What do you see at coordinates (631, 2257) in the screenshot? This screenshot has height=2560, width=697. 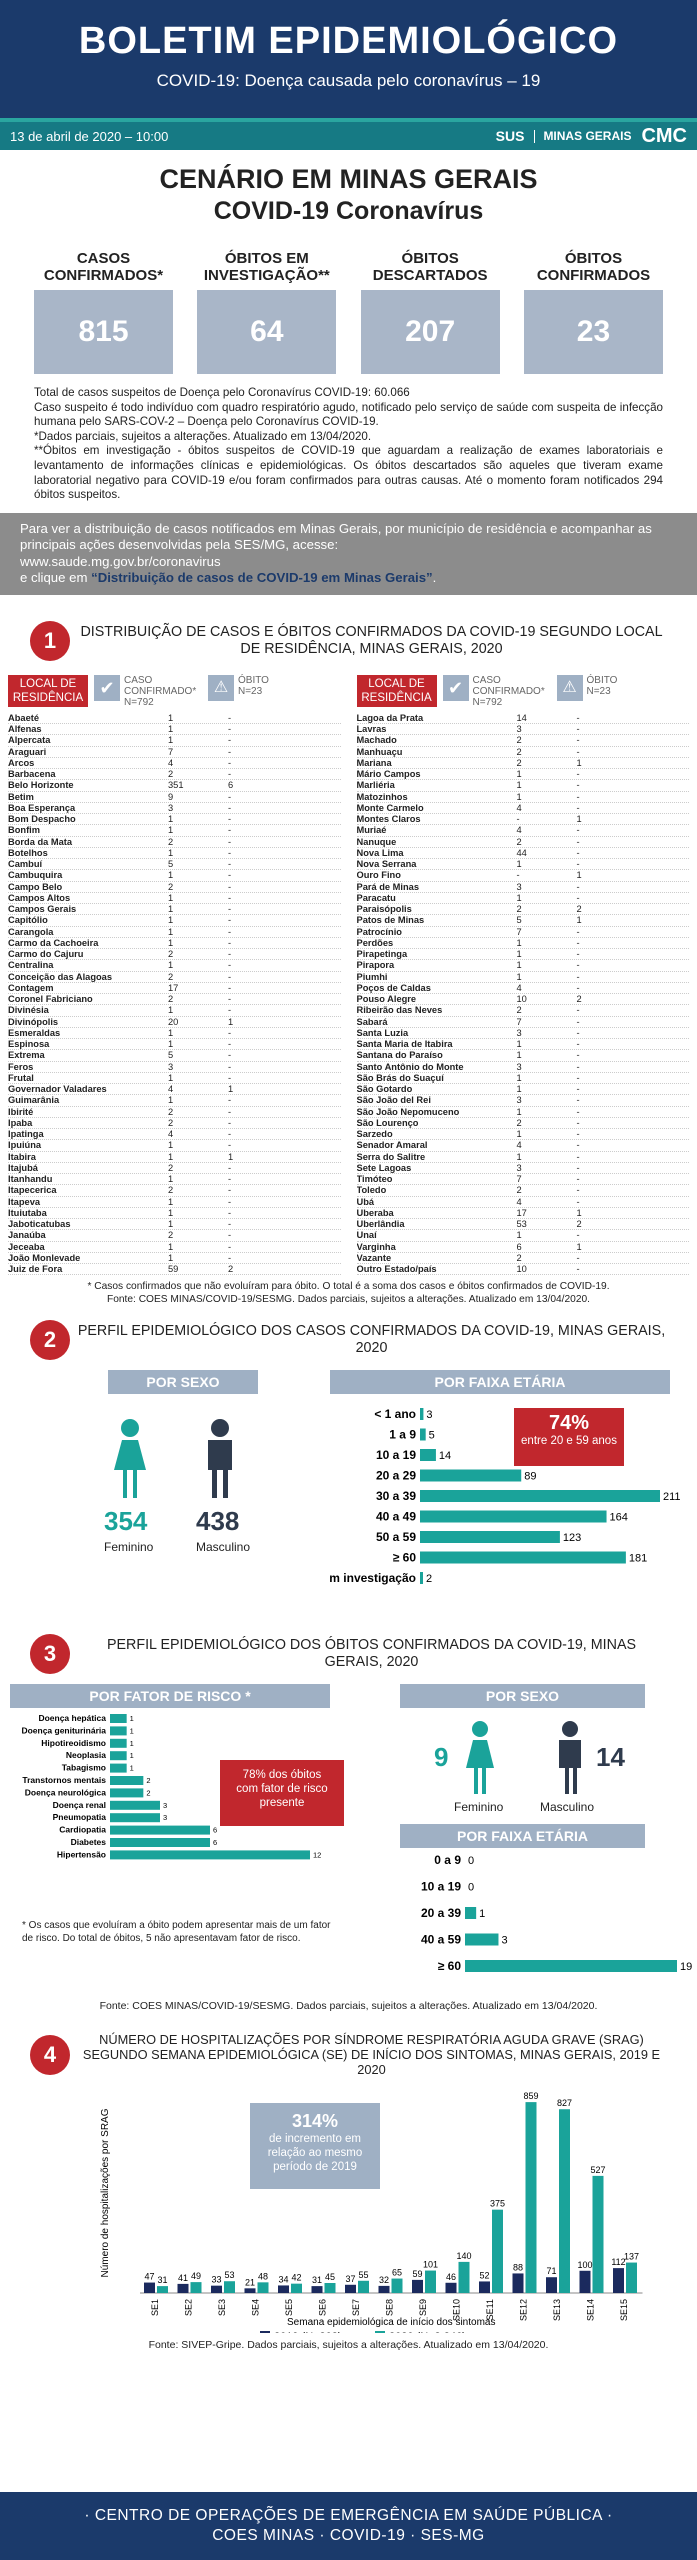 I see `data-label: 137` at bounding box center [631, 2257].